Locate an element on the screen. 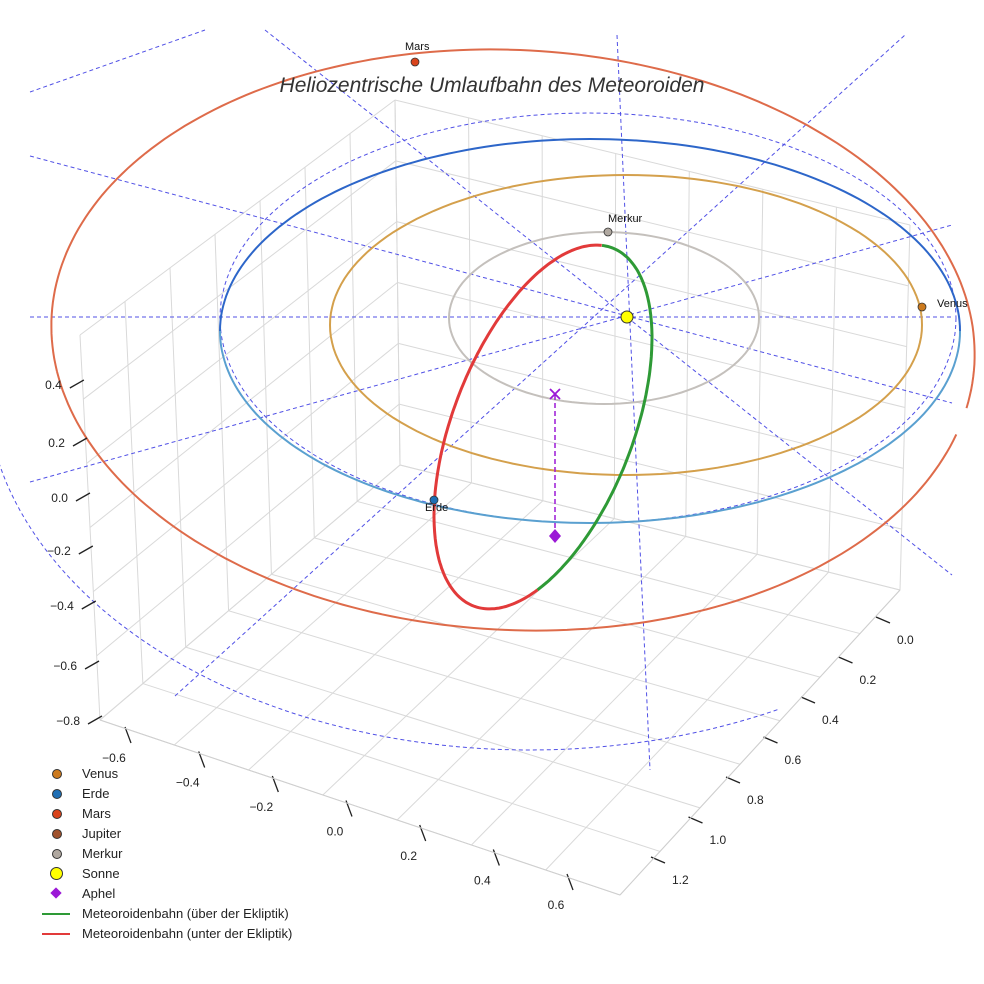 The image size is (984, 984). x-tick-label: −0.2 is located at coordinates (261, 807).